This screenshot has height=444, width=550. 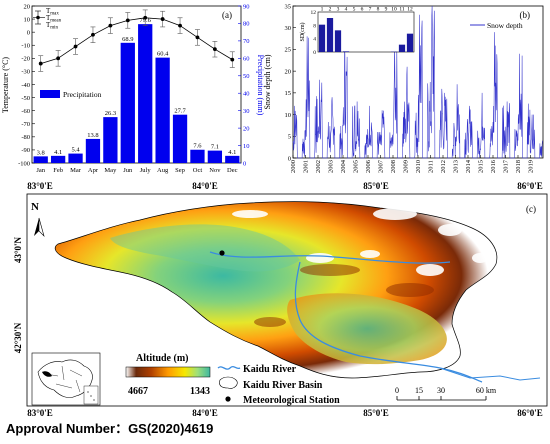 I want to click on x-tick-label: 2005, so click(x=356, y=166).